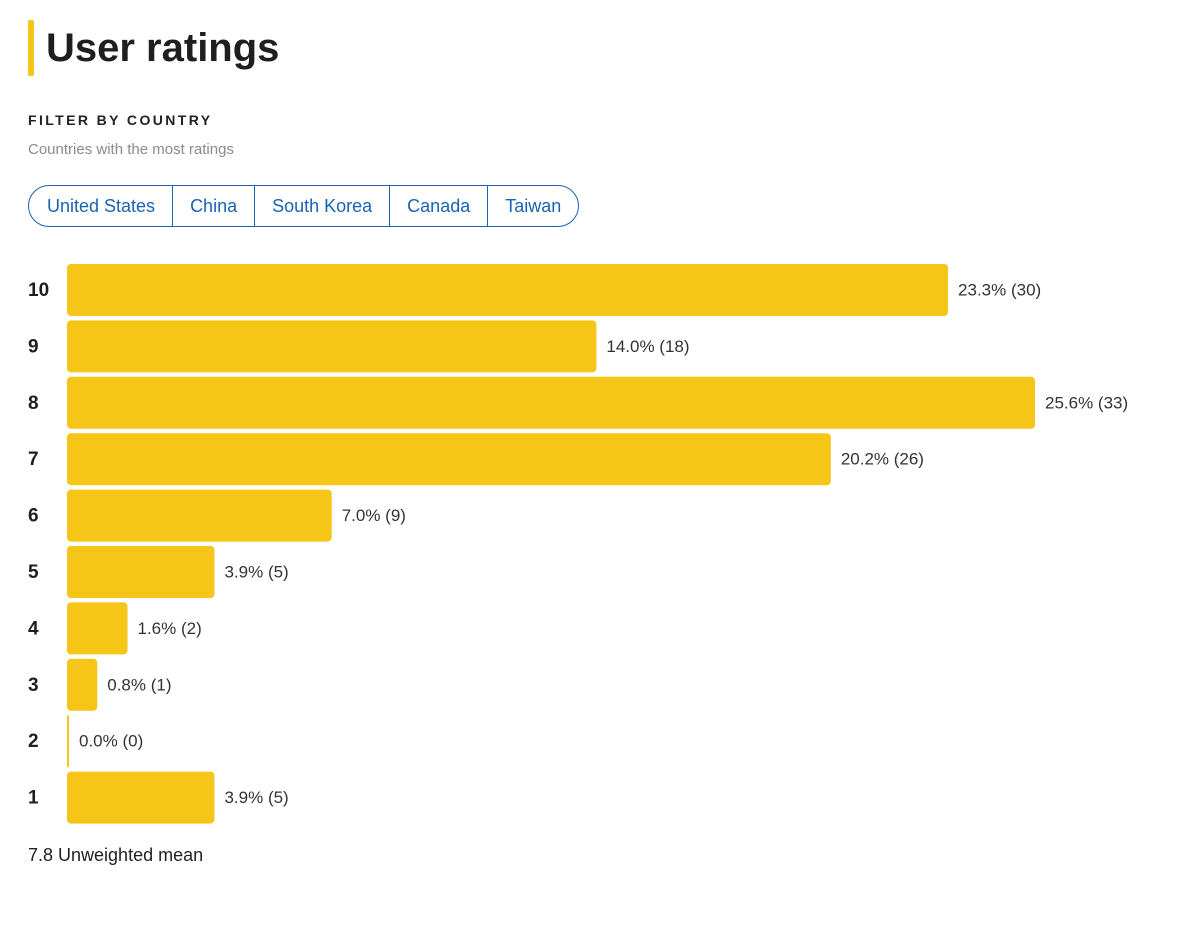 Image resolution: width=1200 pixels, height=925 pixels. I want to click on mean-text: 7.8 Unweighted mean, so click(116, 855).